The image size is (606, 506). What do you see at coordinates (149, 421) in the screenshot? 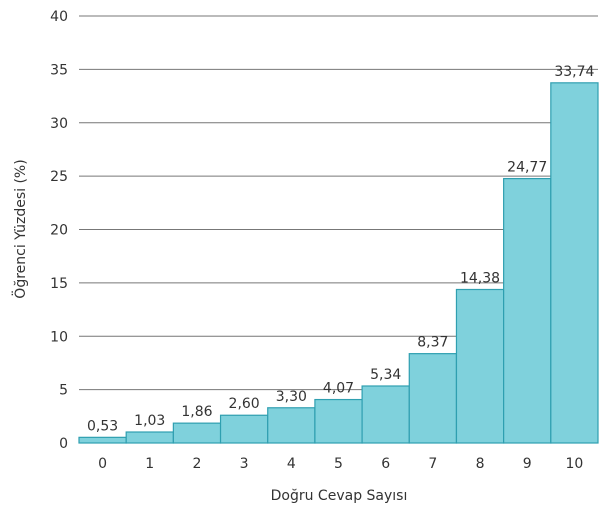
I see `data-label: 1,03` at bounding box center [149, 421].